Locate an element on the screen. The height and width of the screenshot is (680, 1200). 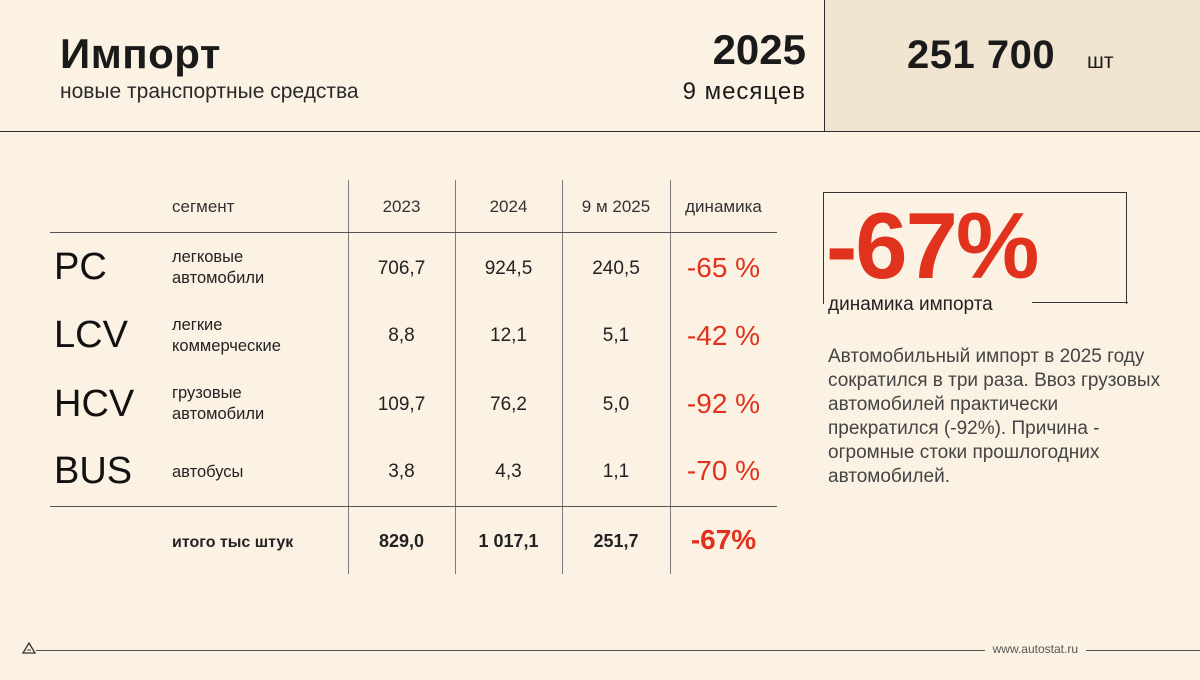
total-panel: 251 700 шт is located at coordinates (1012, 65).